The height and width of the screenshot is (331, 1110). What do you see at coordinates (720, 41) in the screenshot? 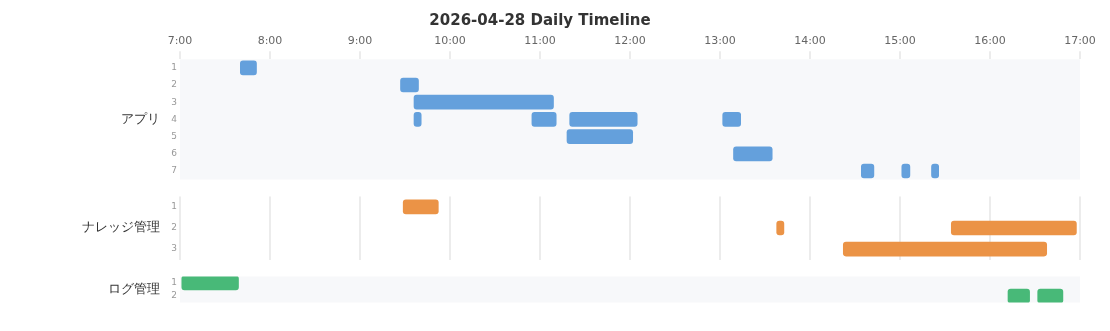
I see `x-tick-label: 13:00` at bounding box center [720, 41].